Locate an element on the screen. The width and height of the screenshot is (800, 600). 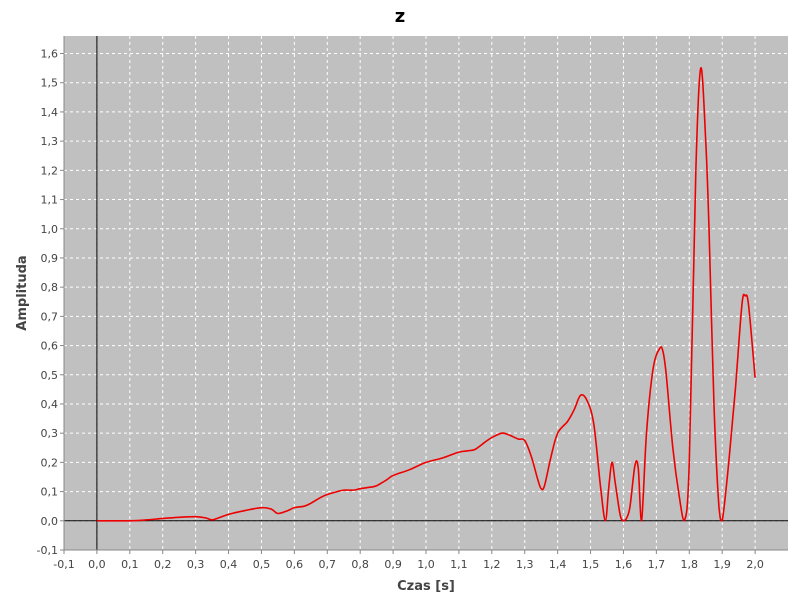
x-tick-label: 1,9 is located at coordinates (722, 564).